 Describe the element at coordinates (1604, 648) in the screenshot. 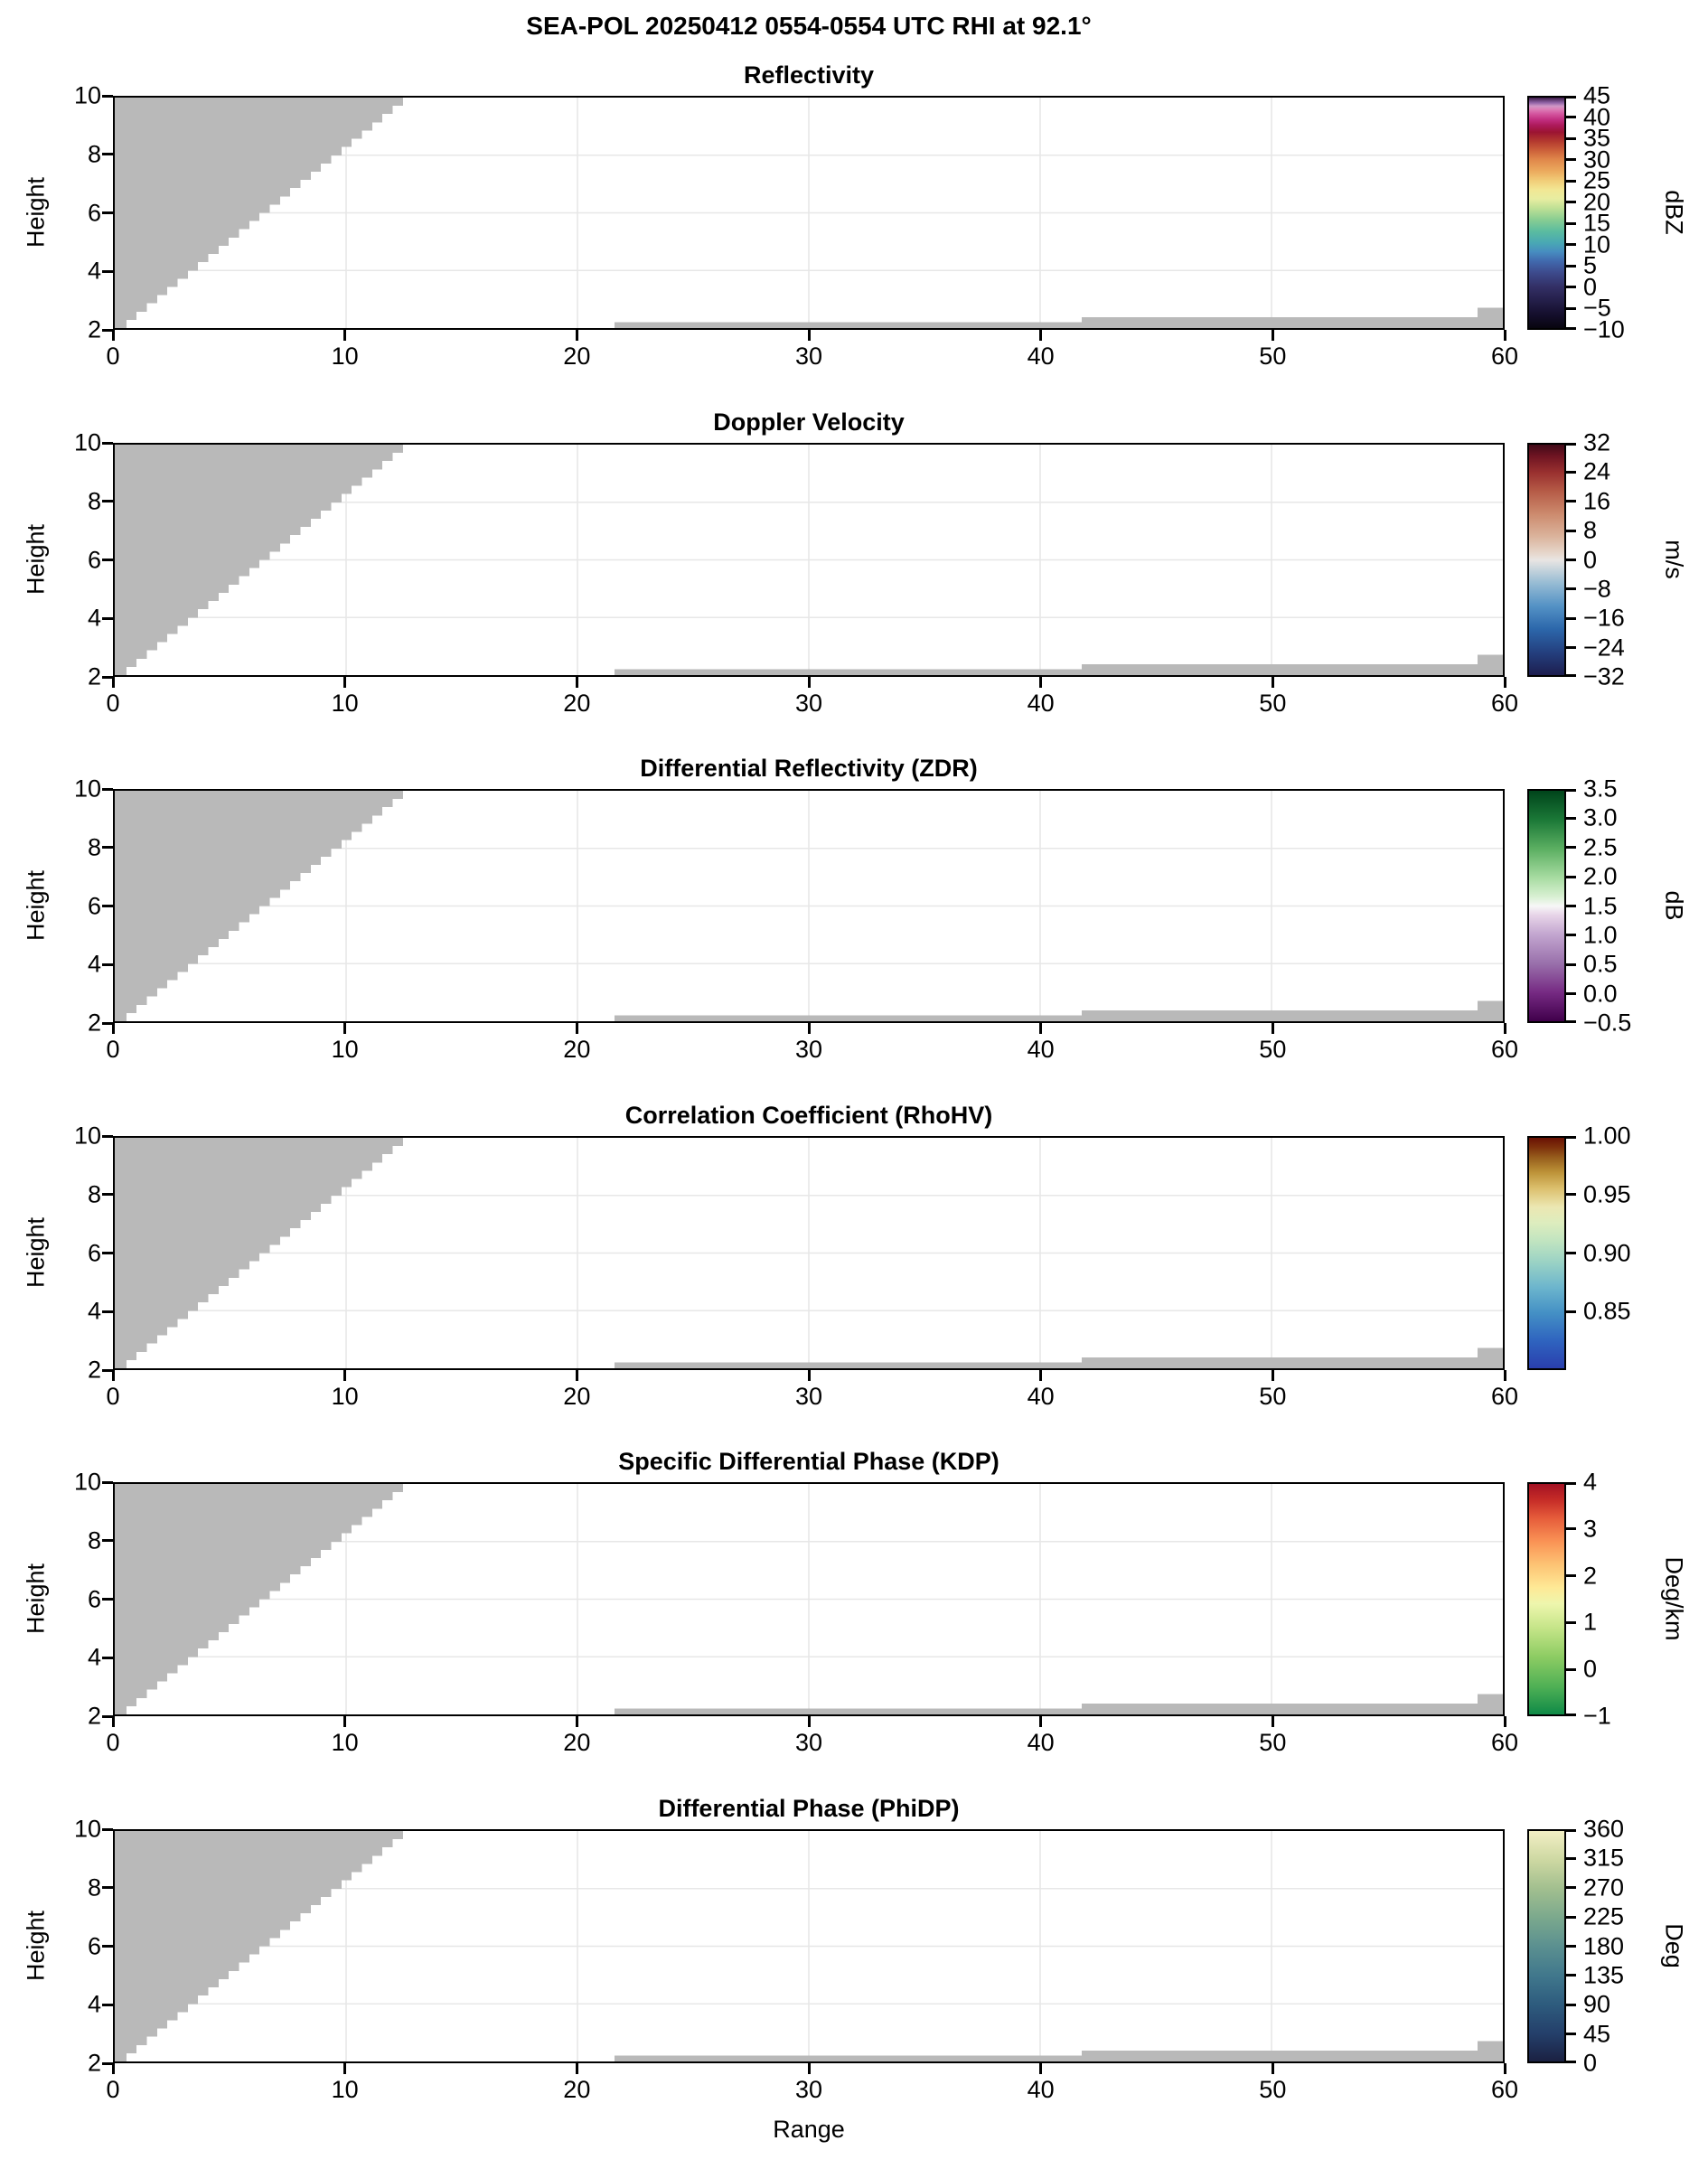

I see `colorbar-tick-label: −24` at that location.